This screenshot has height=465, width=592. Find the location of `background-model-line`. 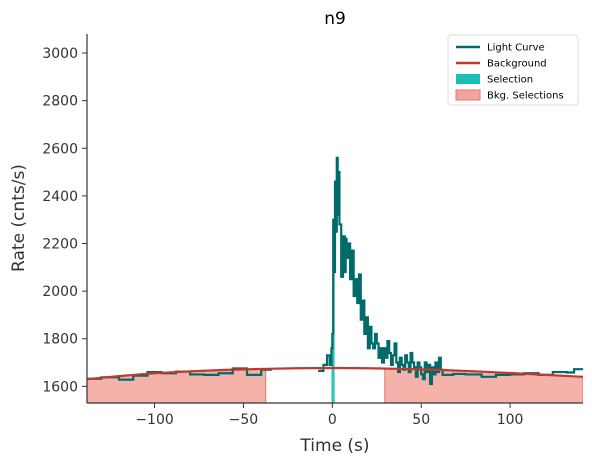

background-model-line is located at coordinates (335, 373).